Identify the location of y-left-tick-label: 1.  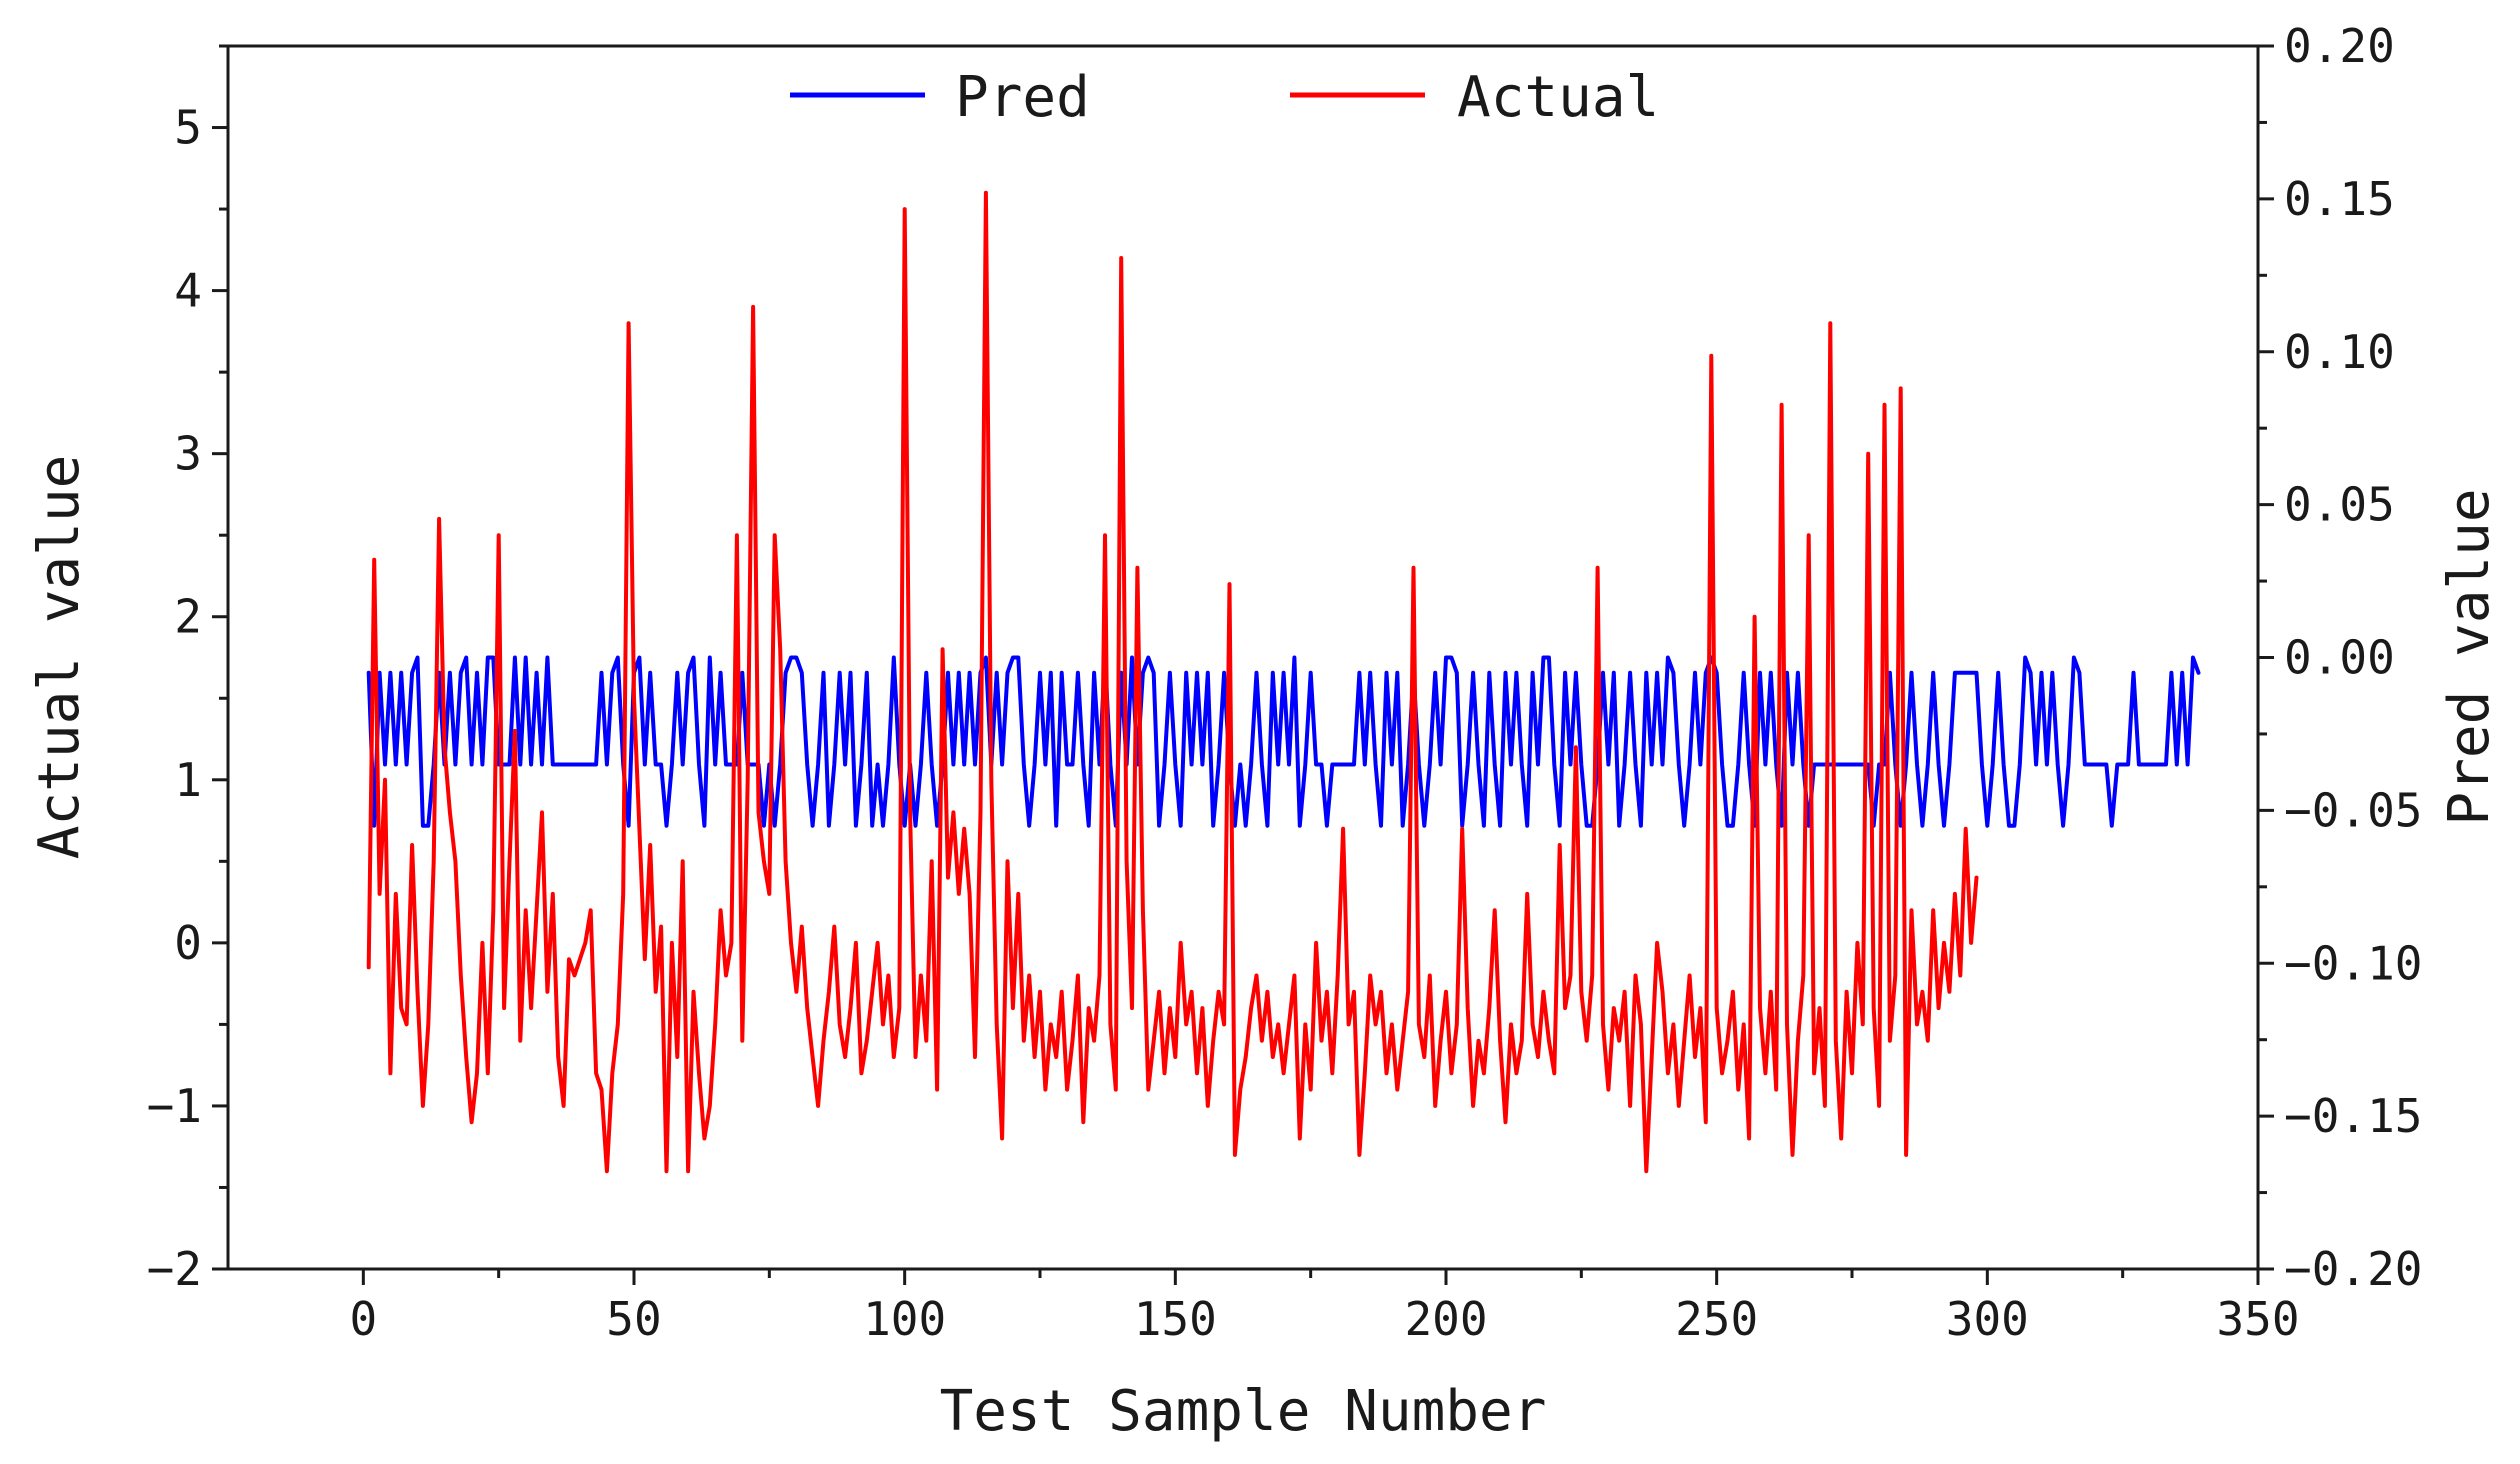
(188, 780).